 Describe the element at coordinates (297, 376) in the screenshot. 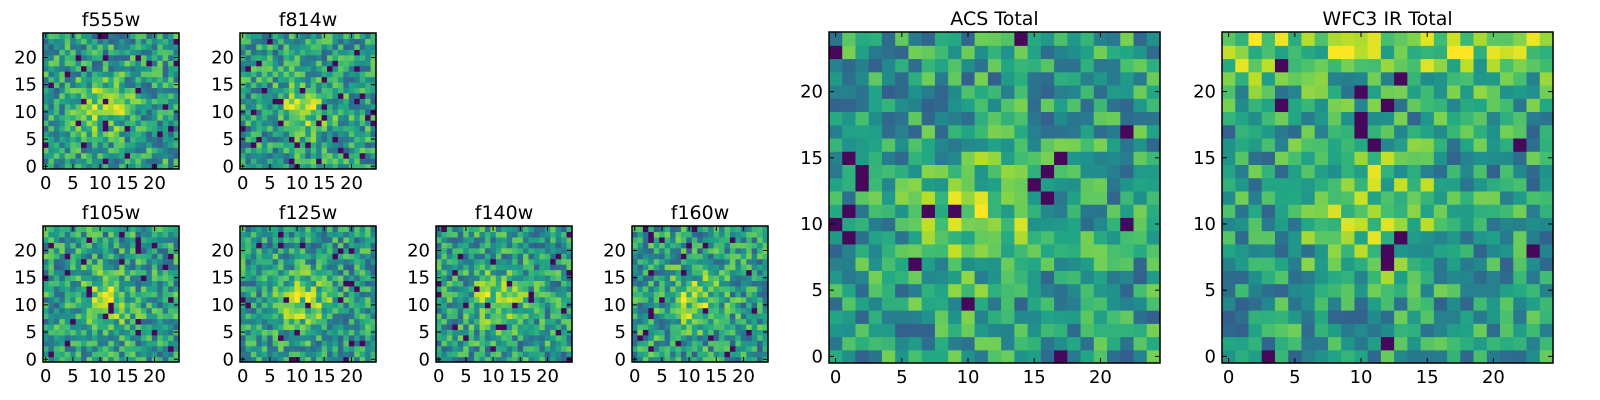

I see `x-tick-label: 10` at that location.